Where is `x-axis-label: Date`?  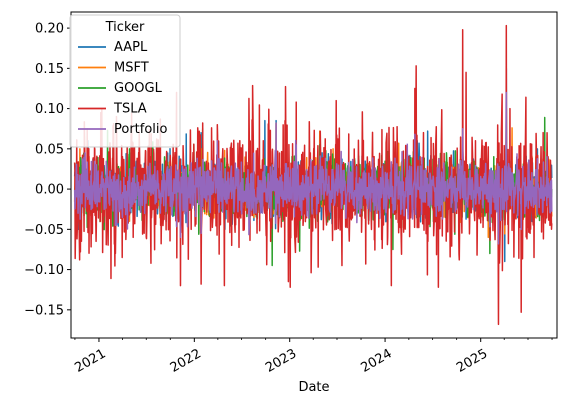 x-axis-label: Date is located at coordinates (313, 387).